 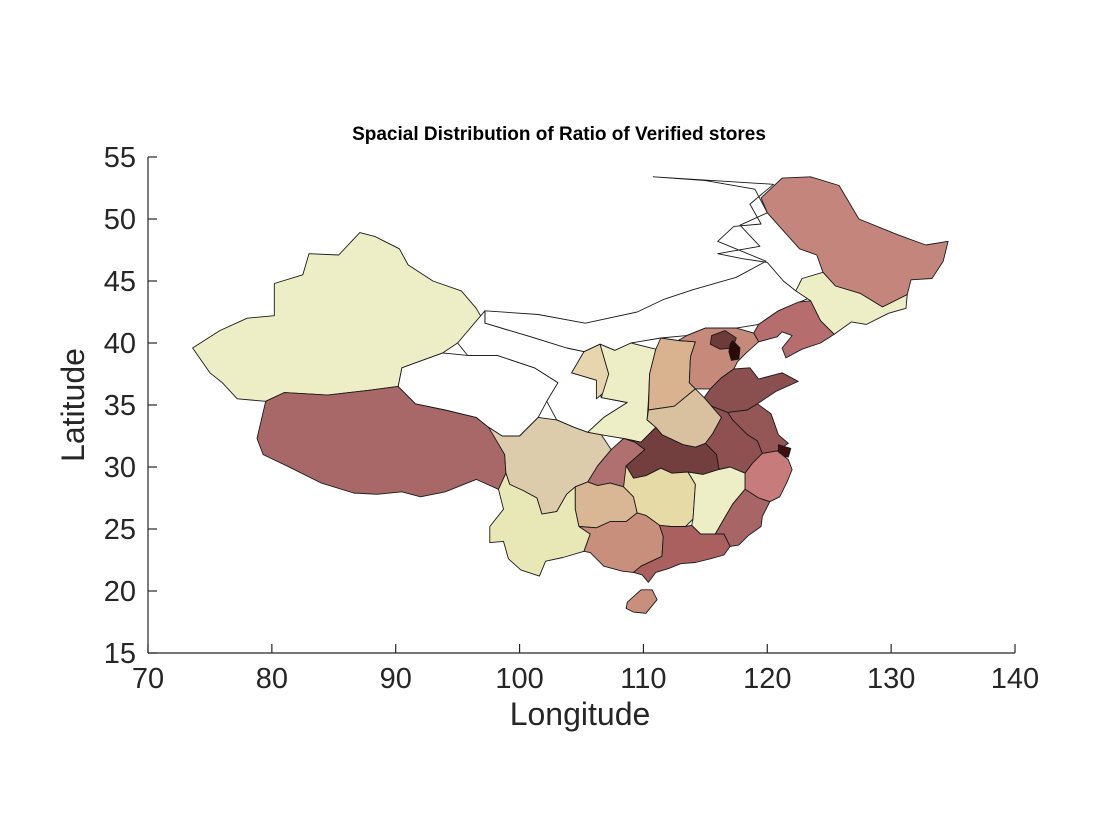 I want to click on x-tick-label: 130, so click(x=891, y=679).